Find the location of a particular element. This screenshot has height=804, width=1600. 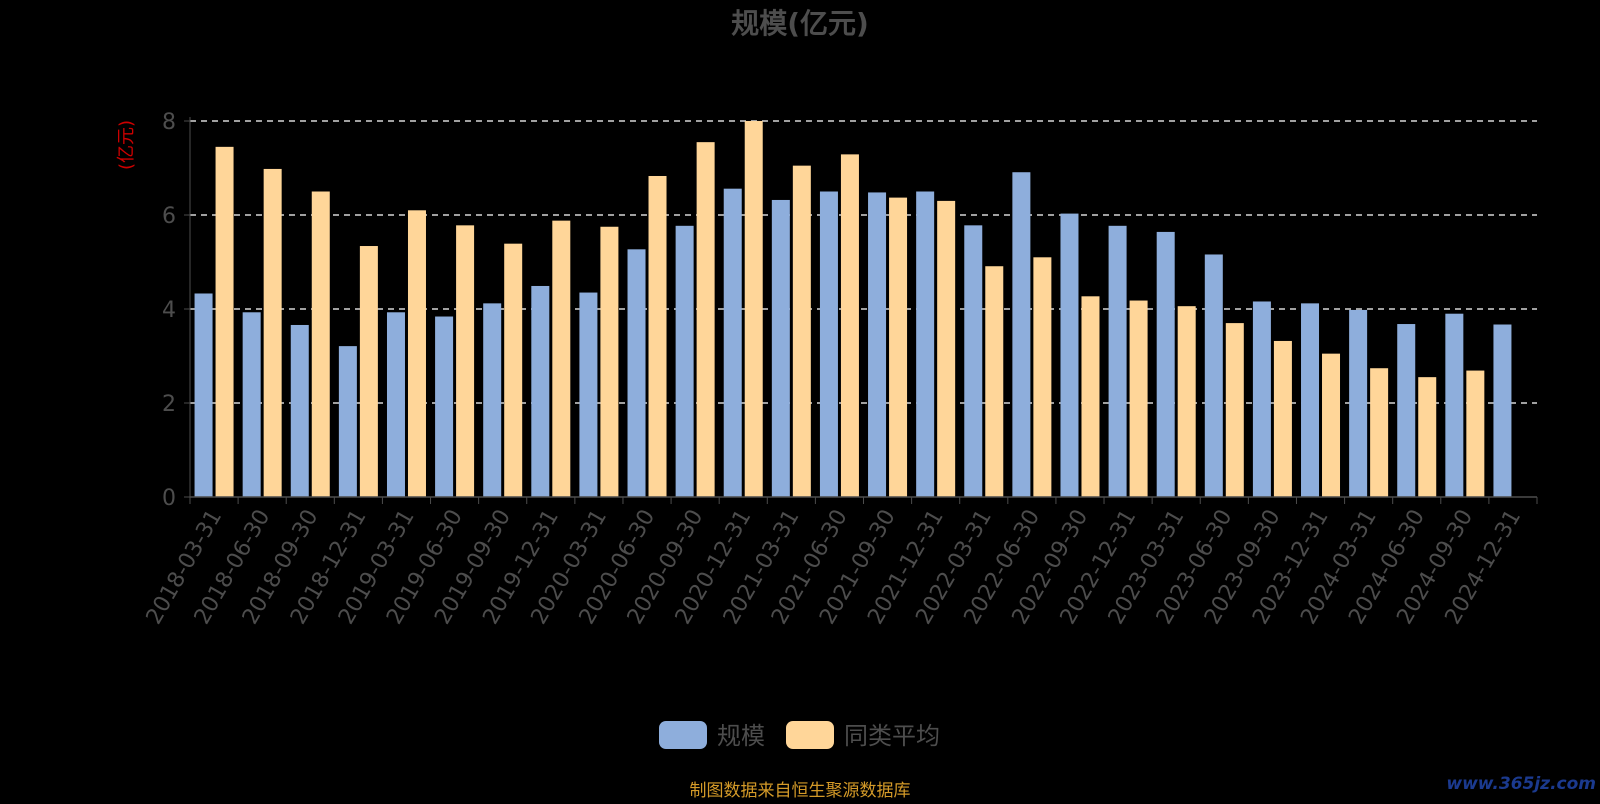

y-tick-label: 8 is located at coordinates (169, 122).